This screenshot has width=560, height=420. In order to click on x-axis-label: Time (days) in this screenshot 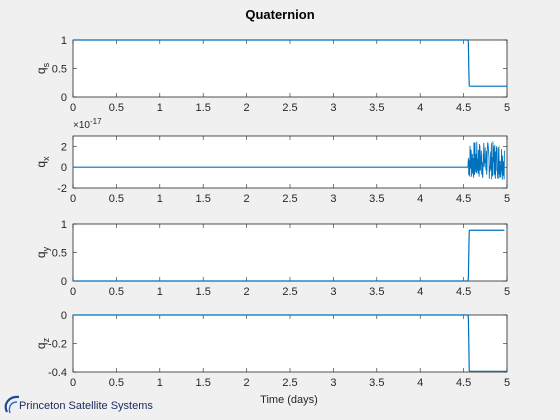, I will do `click(289, 400)`.